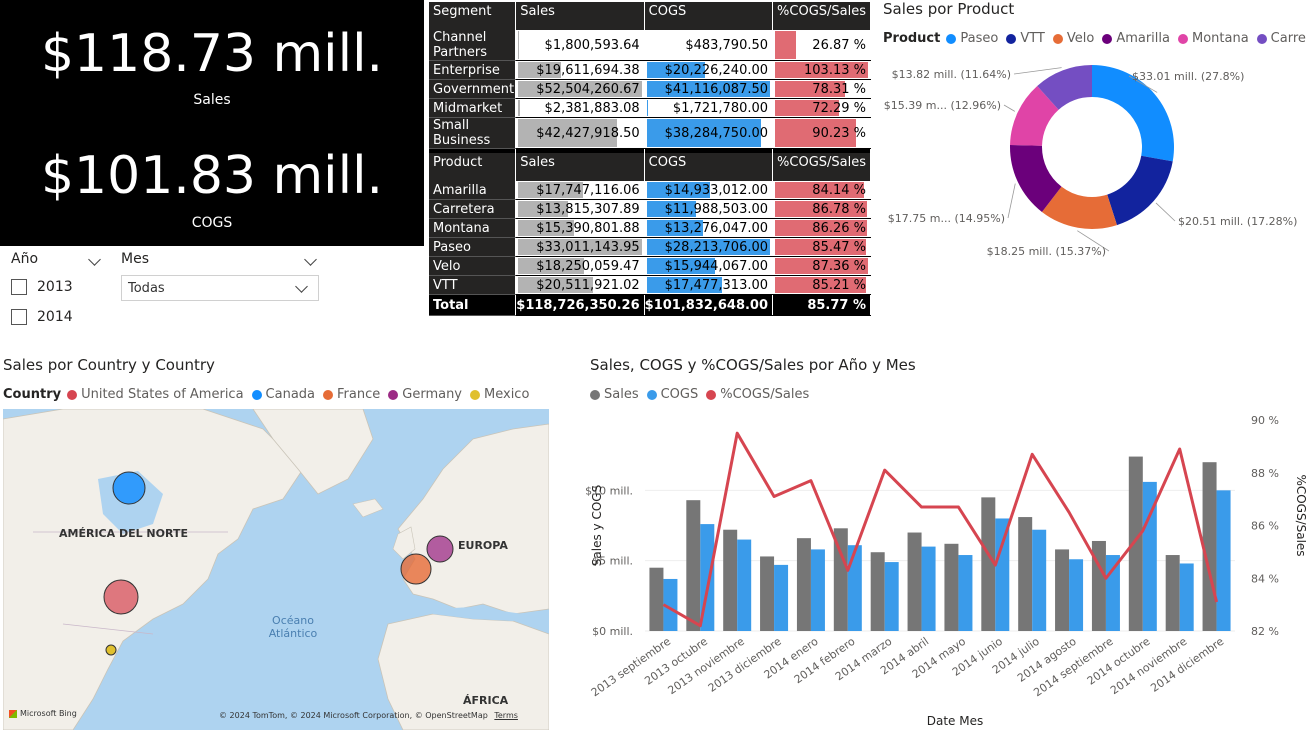 The width and height of the screenshot is (1306, 730). I want to click on legend-item: Carretera, so click(1281, 38).